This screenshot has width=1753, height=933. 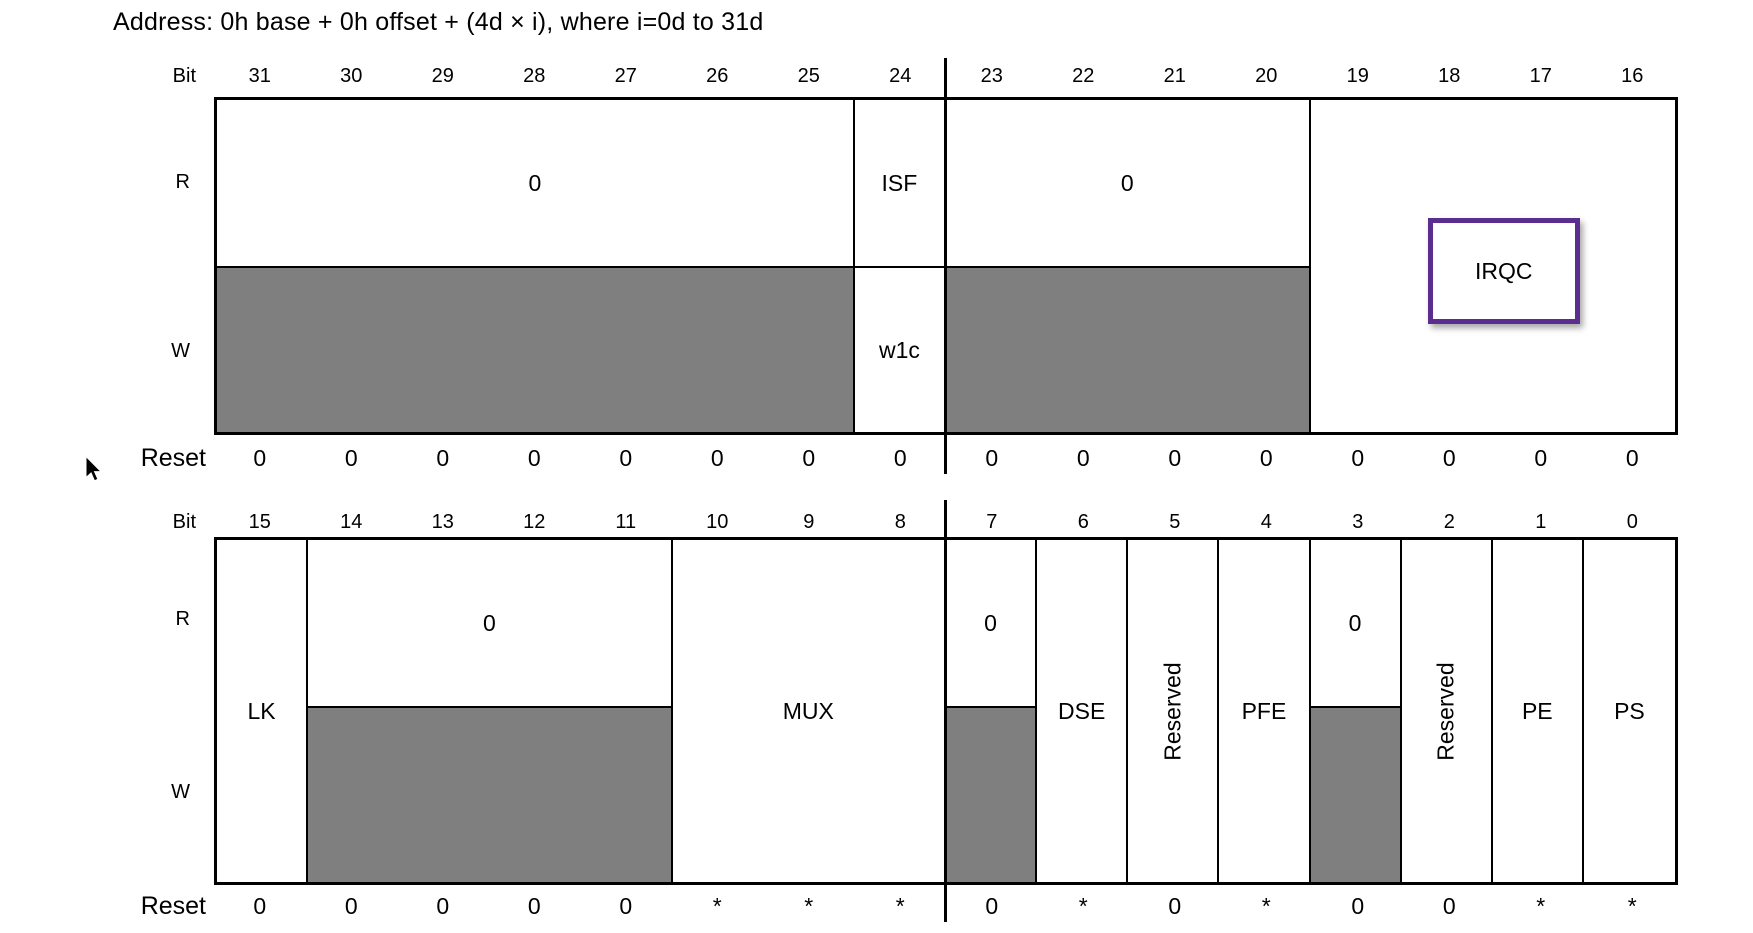 What do you see at coordinates (1449, 522) in the screenshot?
I see `bit-number: 2` at bounding box center [1449, 522].